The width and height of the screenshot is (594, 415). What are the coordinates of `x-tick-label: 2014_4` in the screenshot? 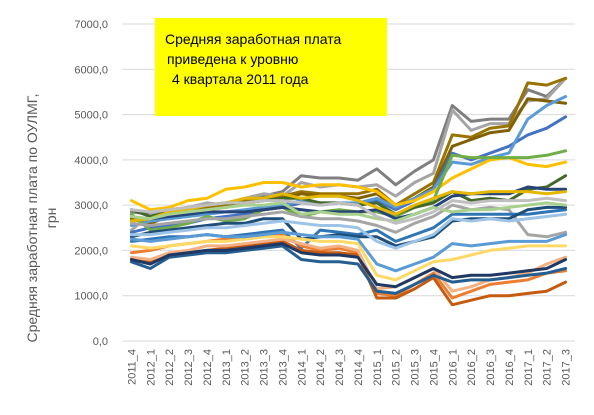 It's located at (359, 367).